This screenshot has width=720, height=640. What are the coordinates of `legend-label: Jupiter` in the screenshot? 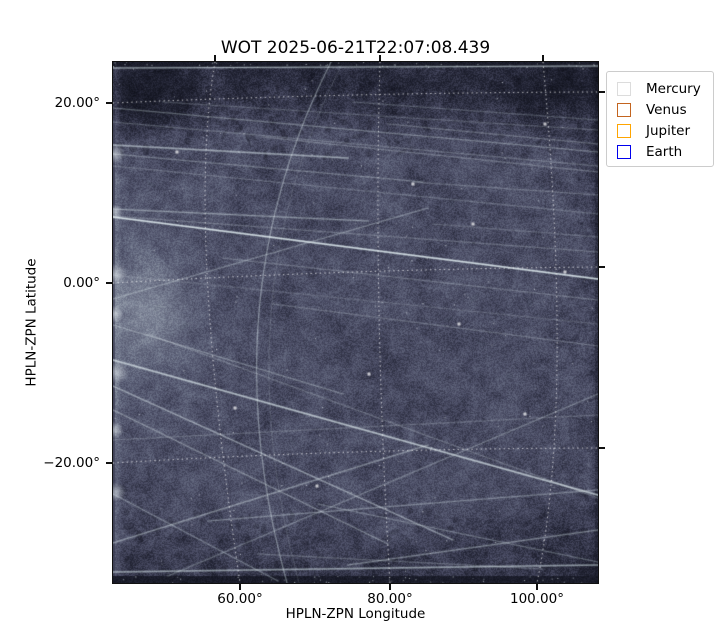 It's located at (668, 130).